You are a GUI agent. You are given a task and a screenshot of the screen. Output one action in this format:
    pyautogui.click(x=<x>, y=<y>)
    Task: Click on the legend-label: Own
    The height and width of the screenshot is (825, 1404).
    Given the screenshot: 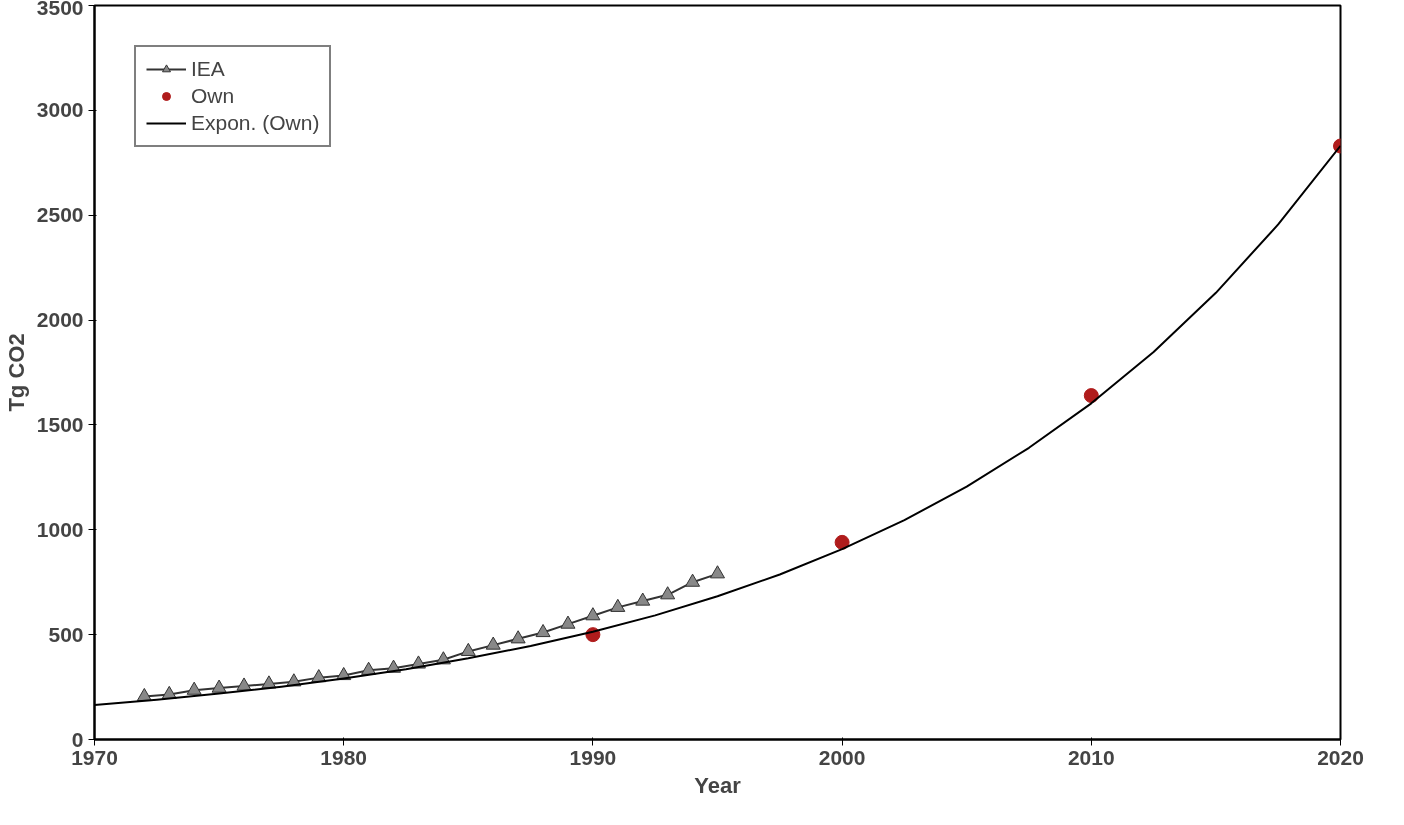 What is the action you would take?
    pyautogui.click(x=213, y=96)
    